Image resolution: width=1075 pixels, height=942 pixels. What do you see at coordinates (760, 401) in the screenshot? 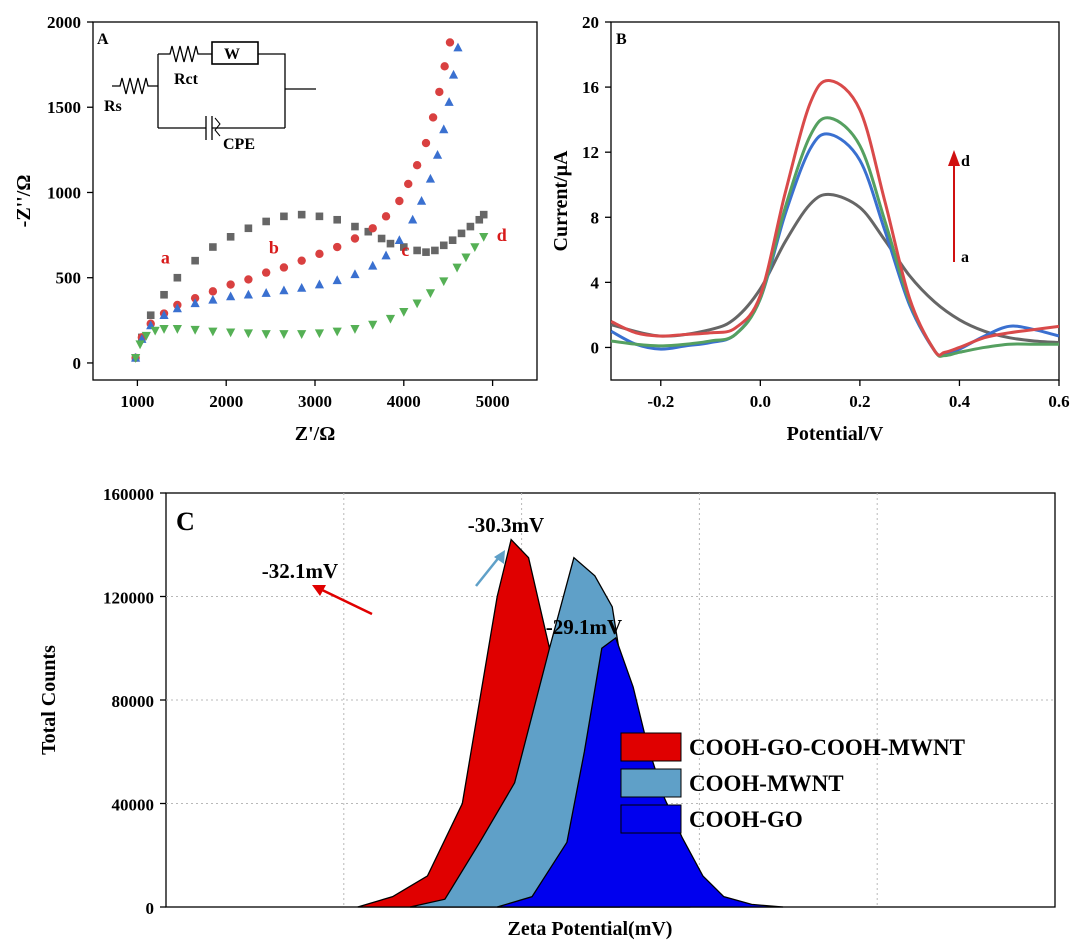
I see `panel-b-xtick-label: 0.0` at bounding box center [760, 401].